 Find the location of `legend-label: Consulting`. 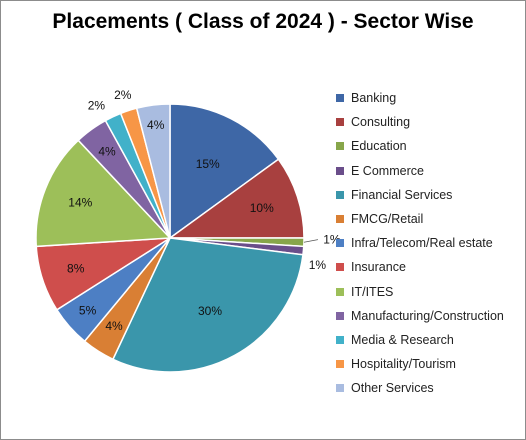

legend-label: Consulting is located at coordinates (381, 122).